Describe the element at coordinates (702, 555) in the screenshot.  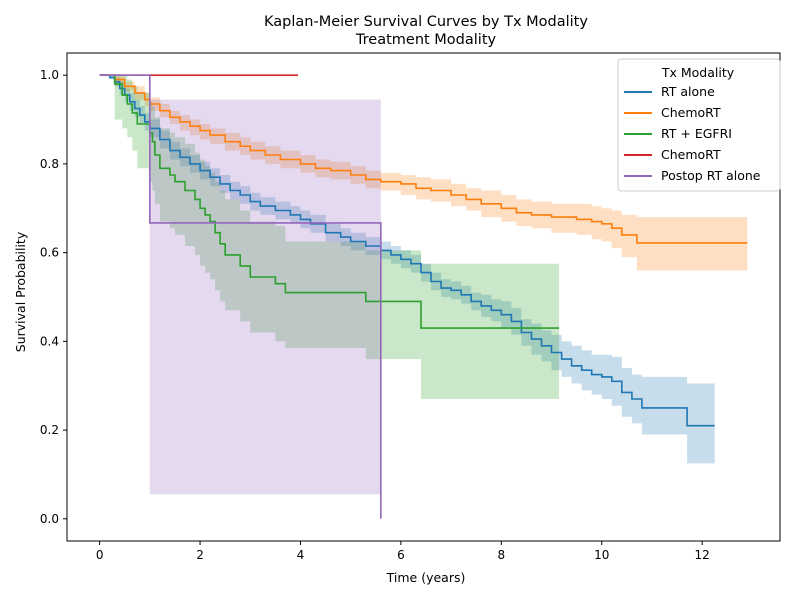
I see `x-tick-label: 12` at that location.